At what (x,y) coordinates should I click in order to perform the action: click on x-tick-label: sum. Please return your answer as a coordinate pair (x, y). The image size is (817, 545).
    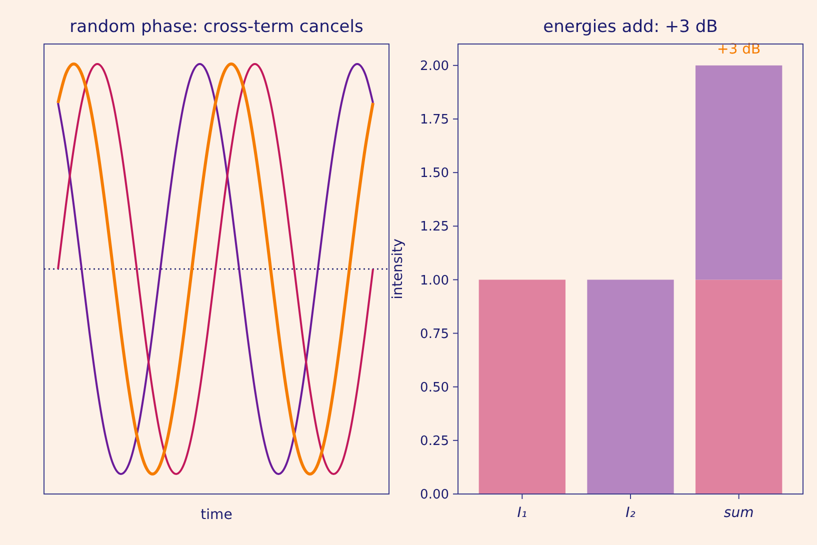
    Looking at the image, I should click on (739, 513).